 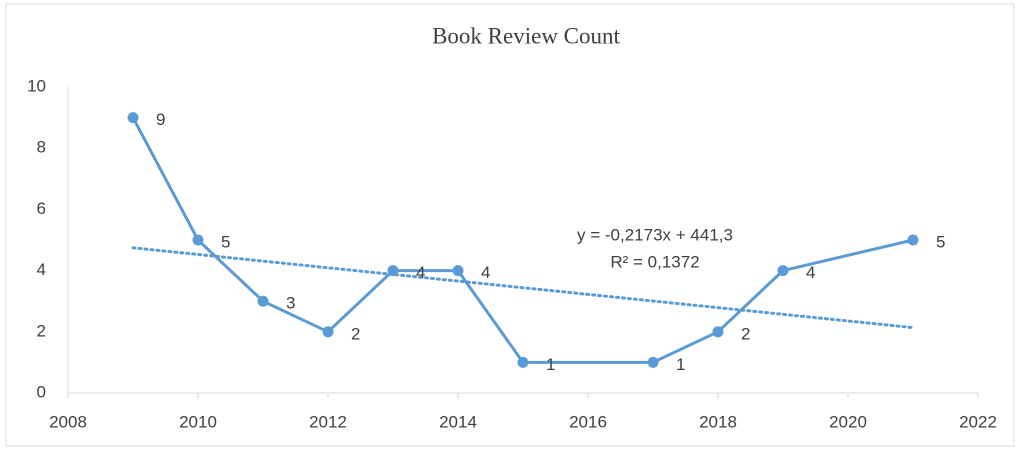 What do you see at coordinates (526, 35) in the screenshot?
I see `chart-title: Book Review Count` at bounding box center [526, 35].